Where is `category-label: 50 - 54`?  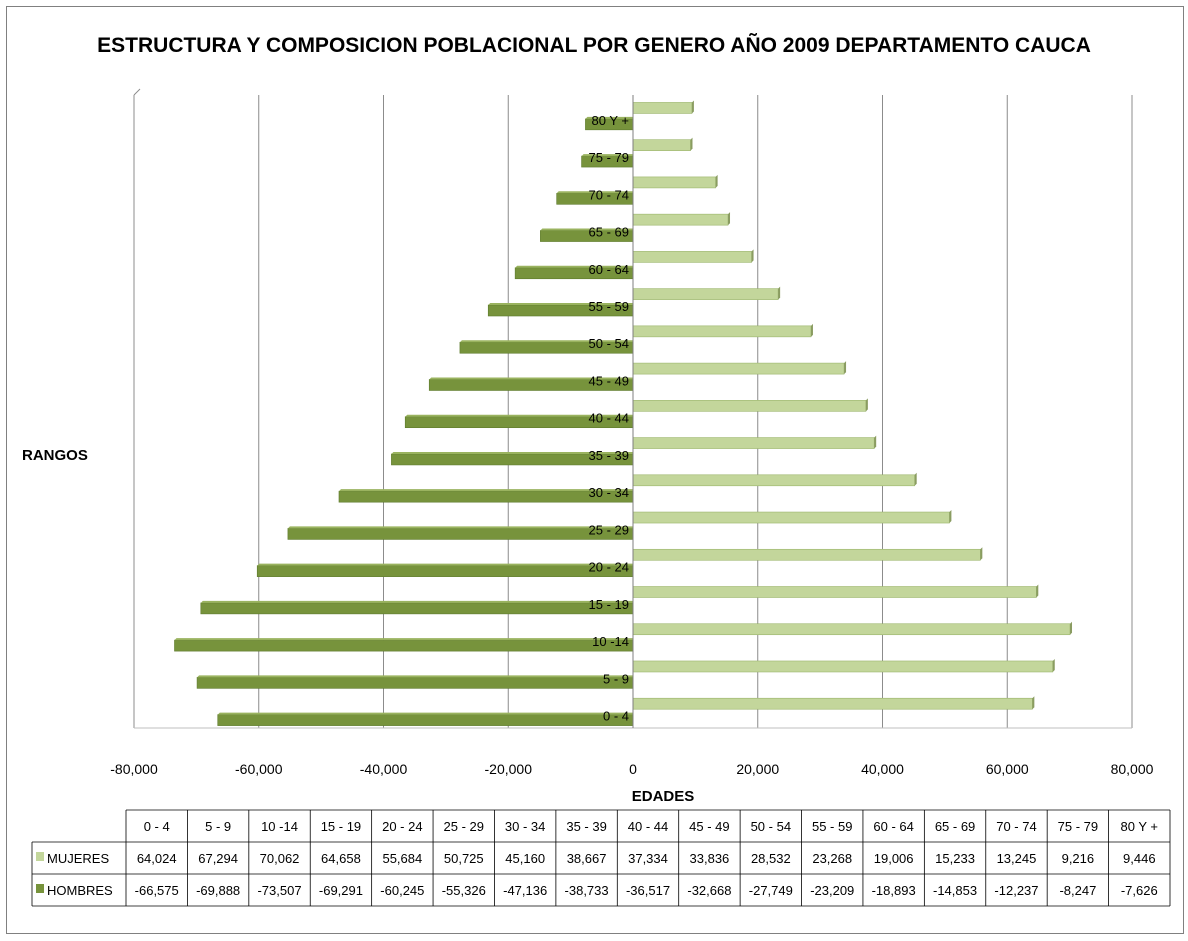 category-label: 50 - 54 is located at coordinates (609, 343).